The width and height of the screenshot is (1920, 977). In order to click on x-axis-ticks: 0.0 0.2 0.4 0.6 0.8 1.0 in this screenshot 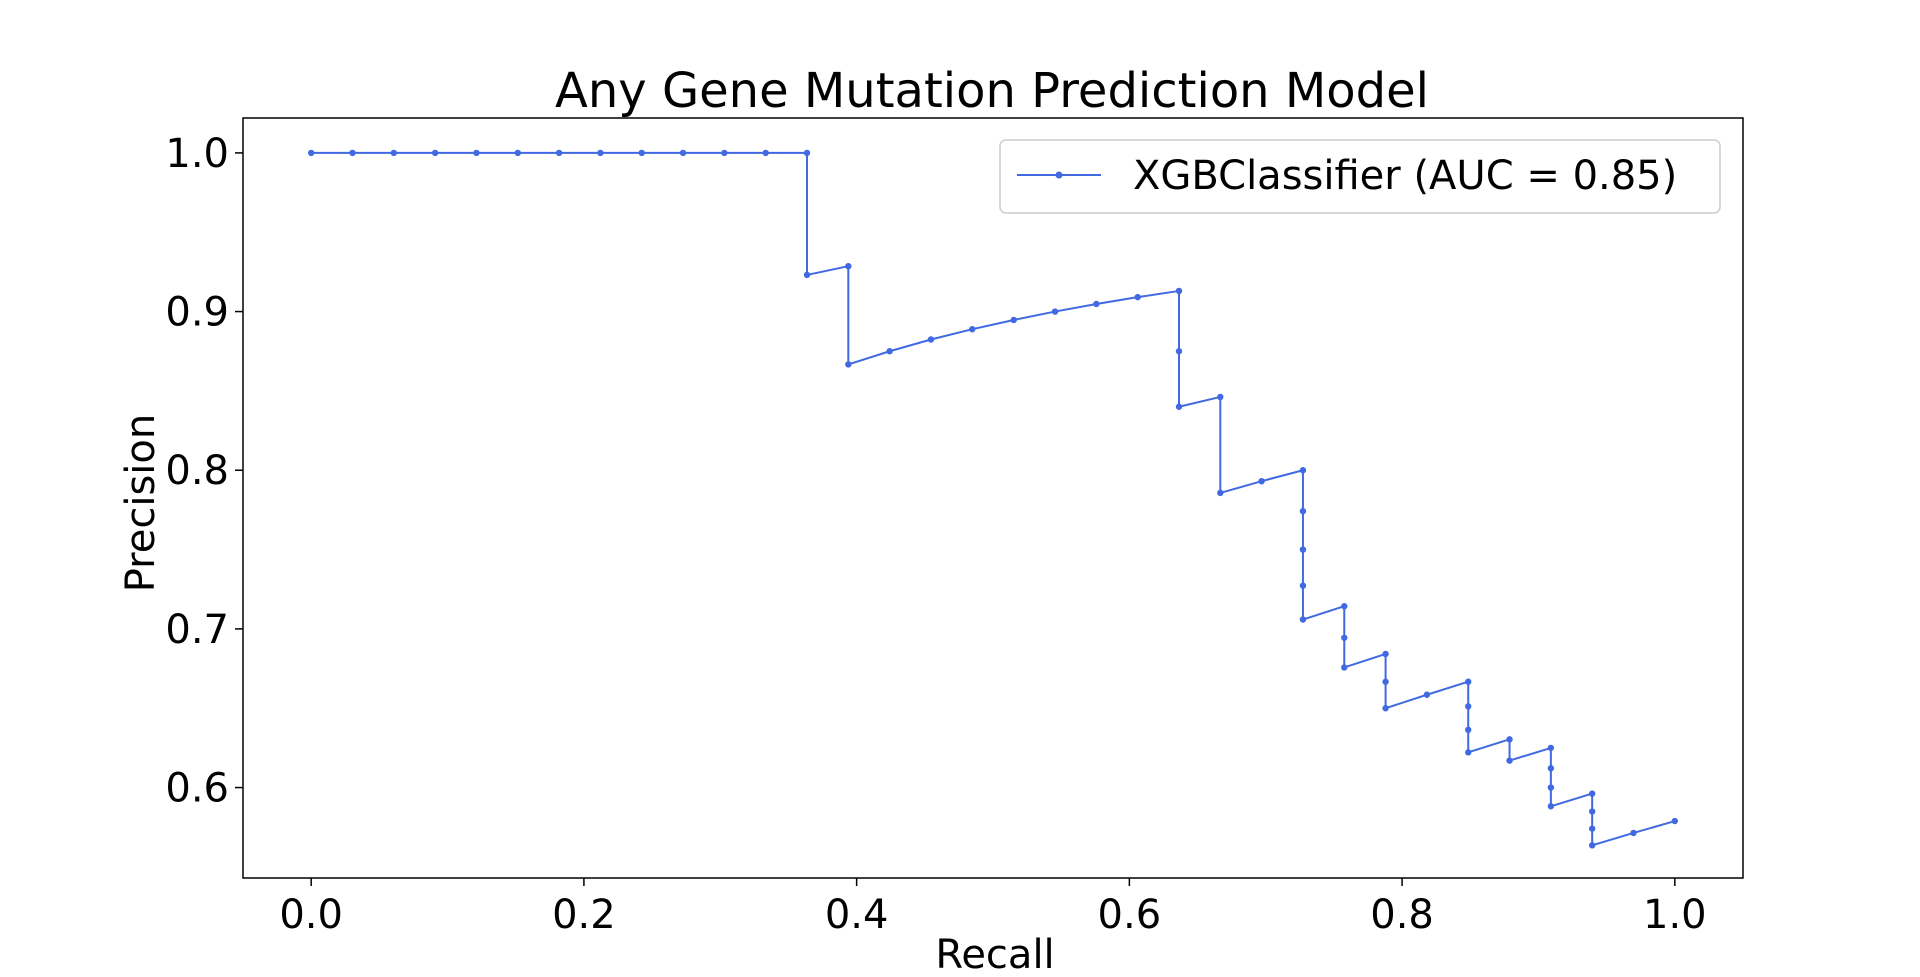, I will do `click(993, 908)`.